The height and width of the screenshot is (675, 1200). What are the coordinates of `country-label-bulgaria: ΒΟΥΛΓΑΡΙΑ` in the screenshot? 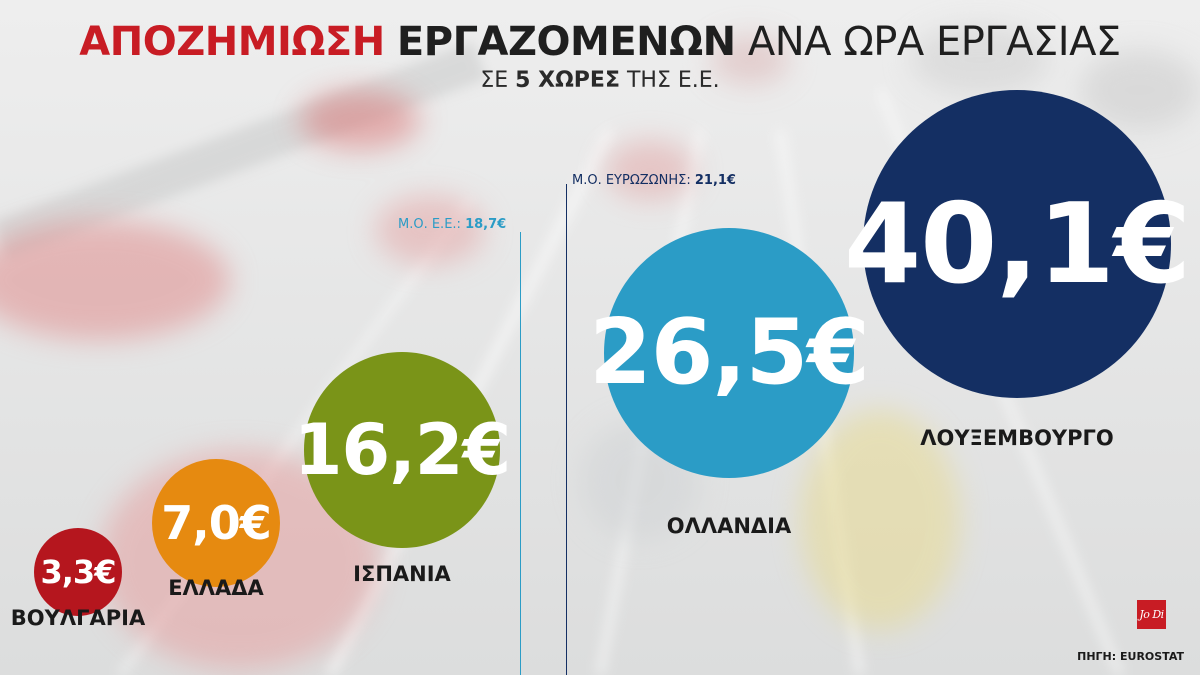 It's located at (78, 618).